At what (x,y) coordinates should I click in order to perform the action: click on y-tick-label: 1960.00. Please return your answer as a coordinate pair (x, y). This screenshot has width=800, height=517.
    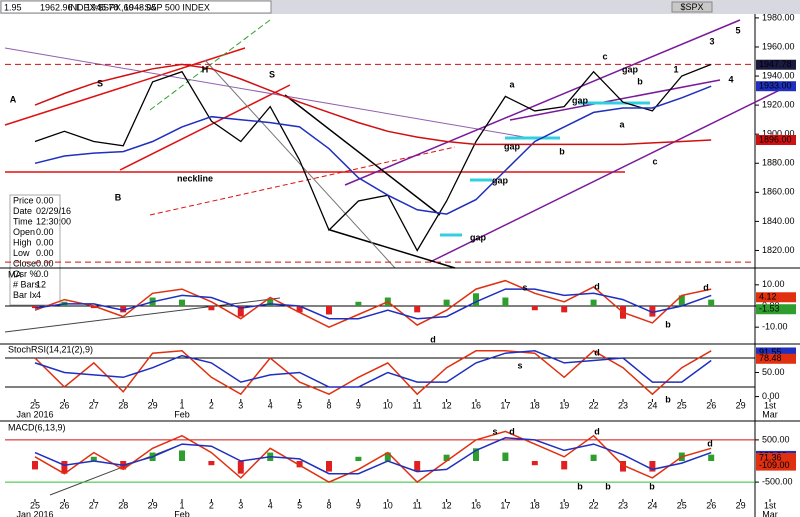
    Looking at the image, I should click on (778, 46).